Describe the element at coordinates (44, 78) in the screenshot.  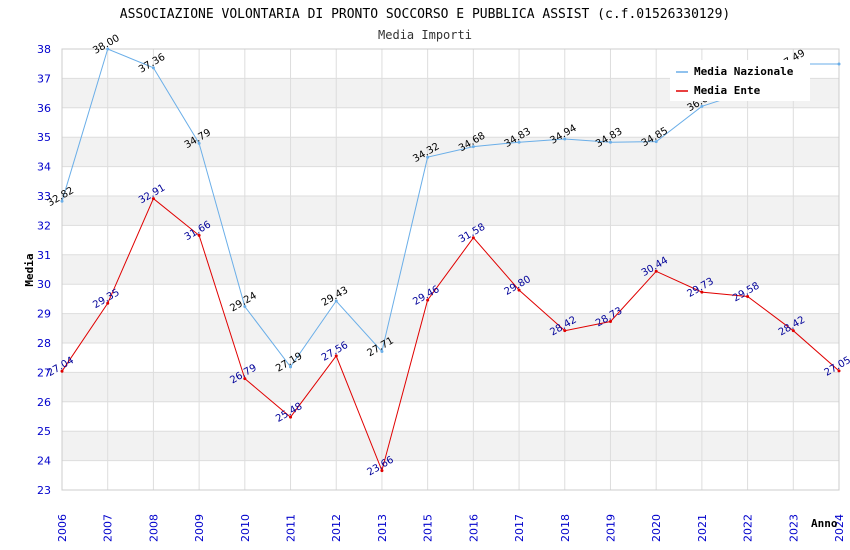
I see `y-tick-label: 37` at that location.